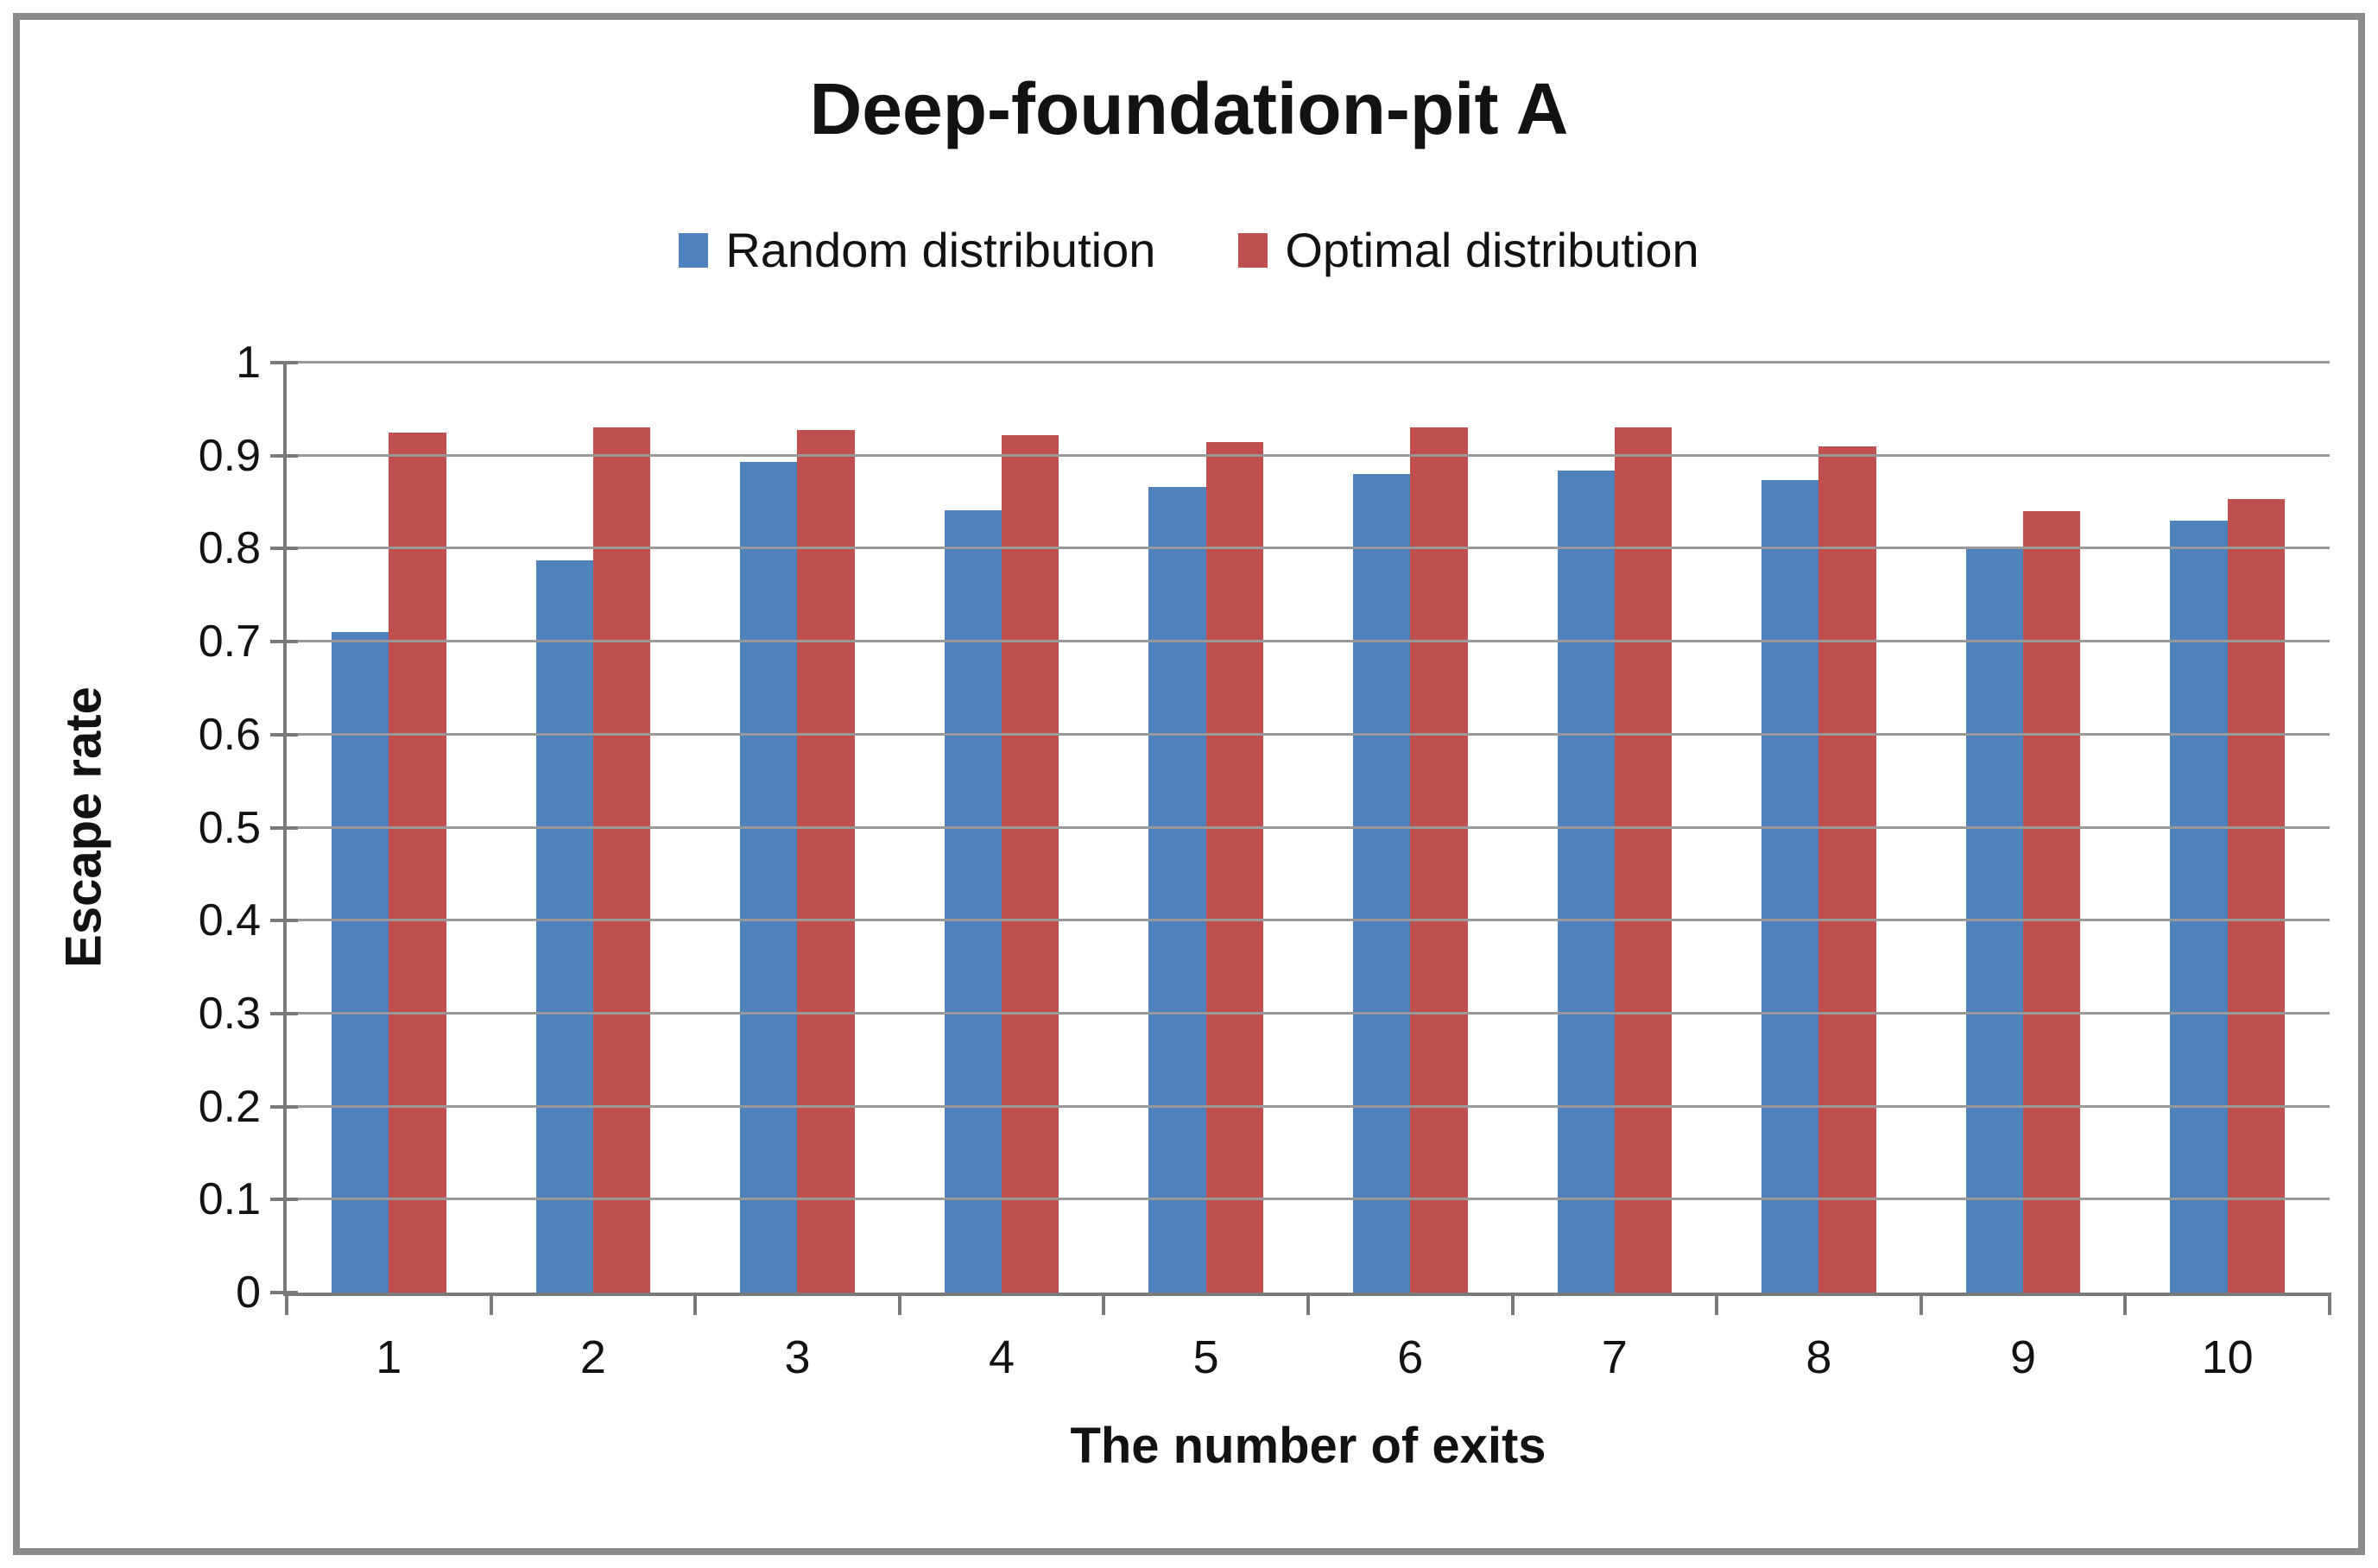 The height and width of the screenshot is (1568, 2378). I want to click on x-axis-category-label: 7, so click(1614, 1357).